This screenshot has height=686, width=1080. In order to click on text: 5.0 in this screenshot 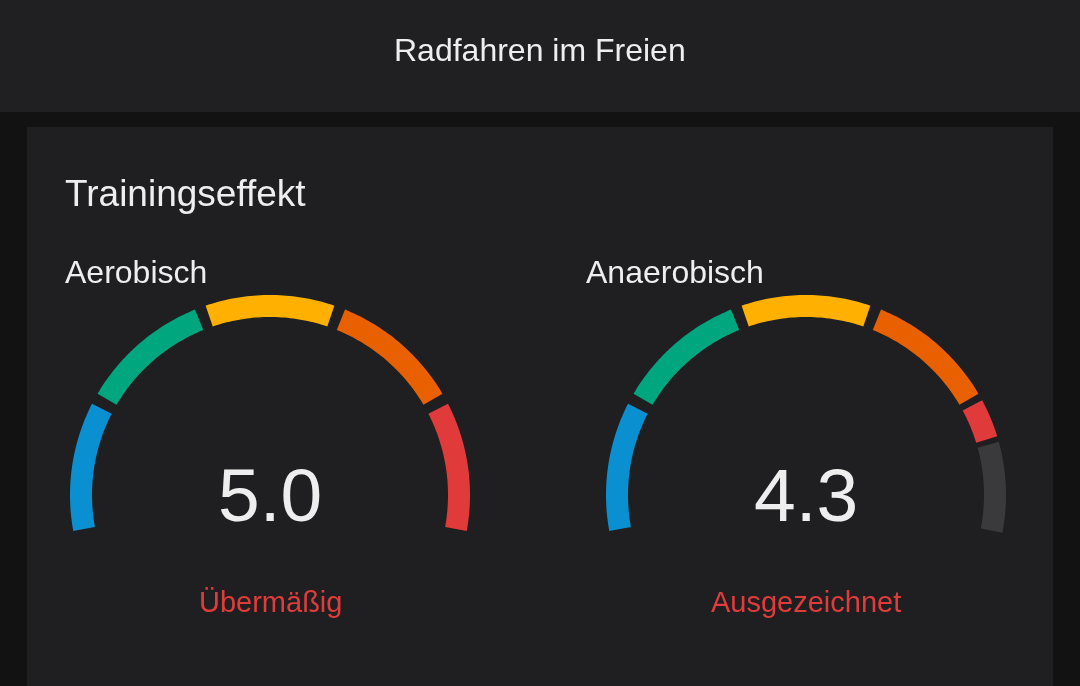, I will do `click(270, 495)`.